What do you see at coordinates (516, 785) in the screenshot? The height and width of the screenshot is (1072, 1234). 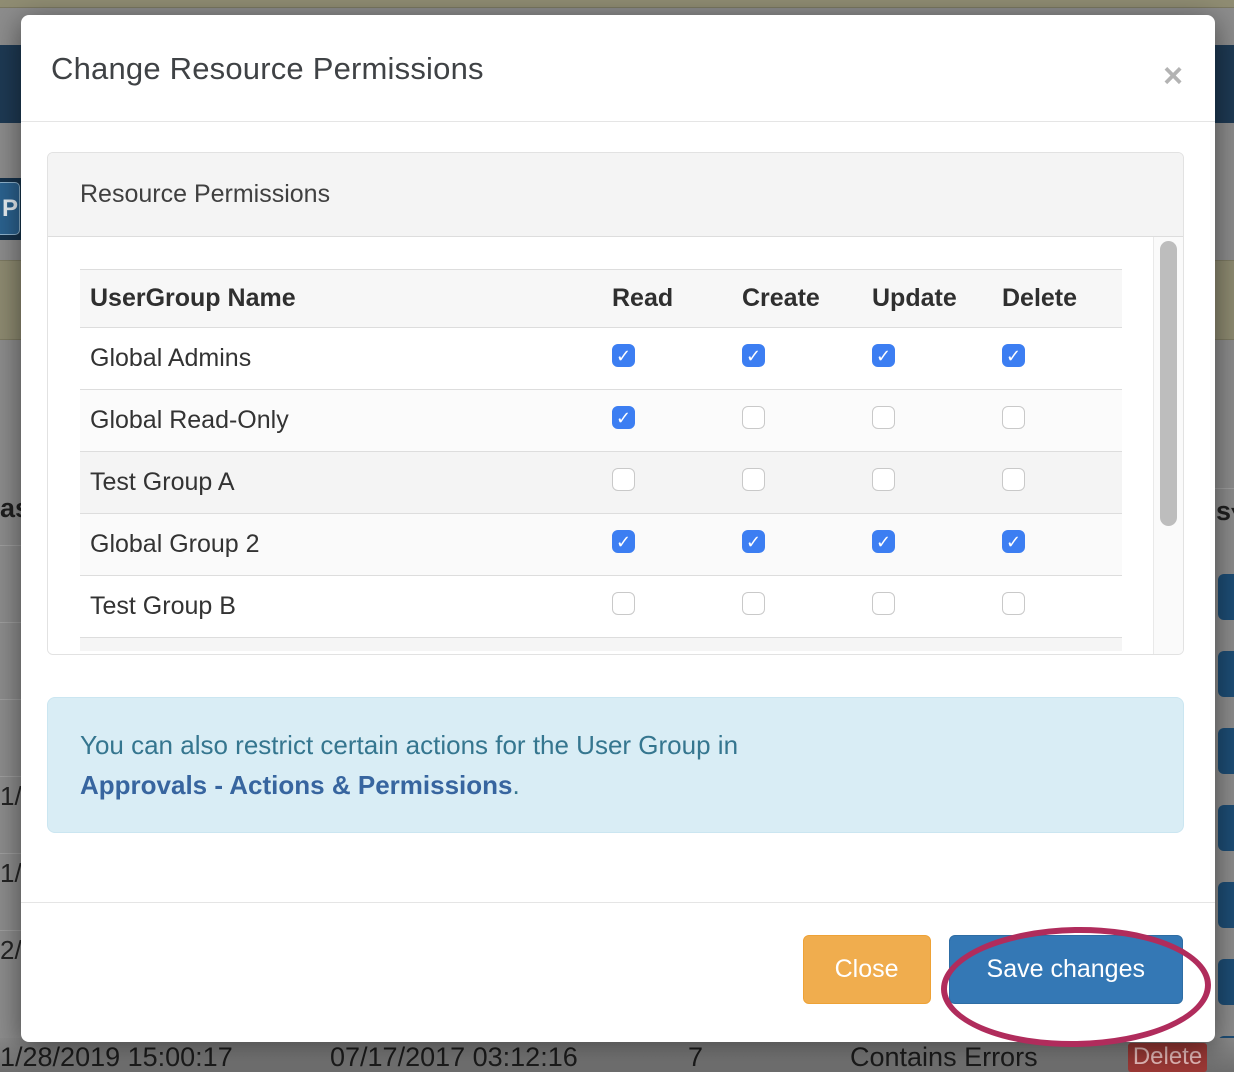 I see `info-suffix: .` at bounding box center [516, 785].